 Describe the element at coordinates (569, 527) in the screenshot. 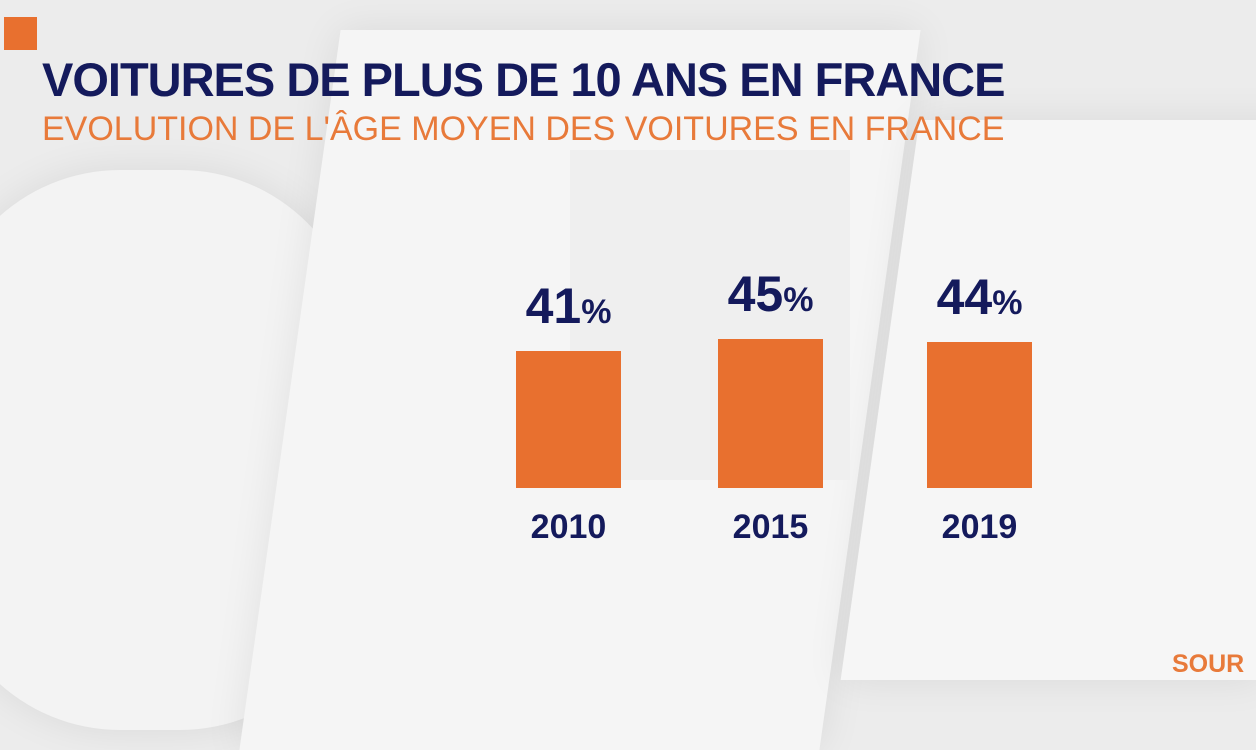

I see `x-tick-label-2010: 2010` at that location.